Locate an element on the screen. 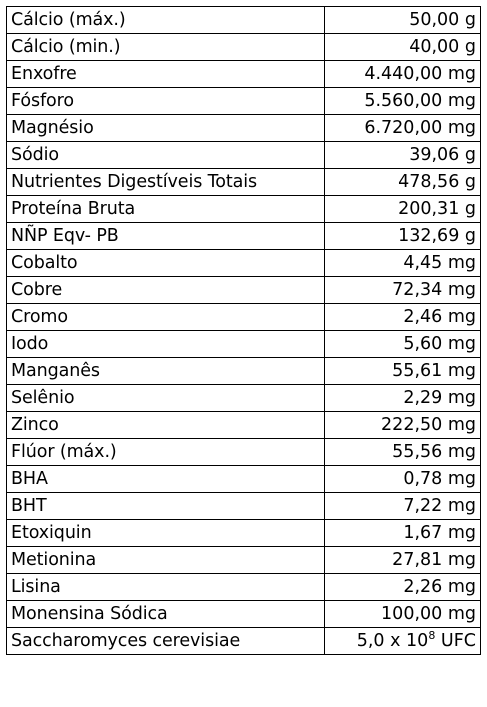  nutrient-value: 200,31 g is located at coordinates (402, 209).